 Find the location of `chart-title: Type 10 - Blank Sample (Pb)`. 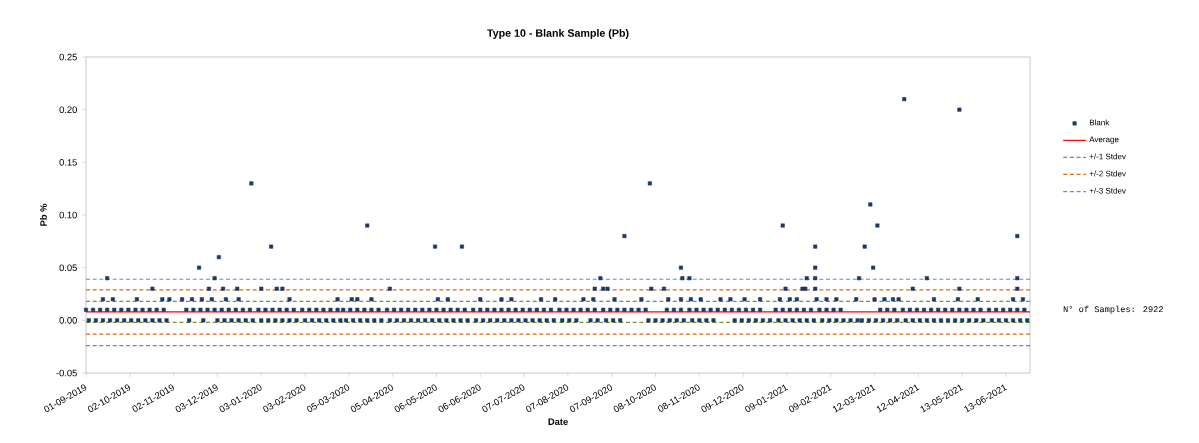

chart-title: Type 10 - Blank Sample (Pb) is located at coordinates (558, 34).